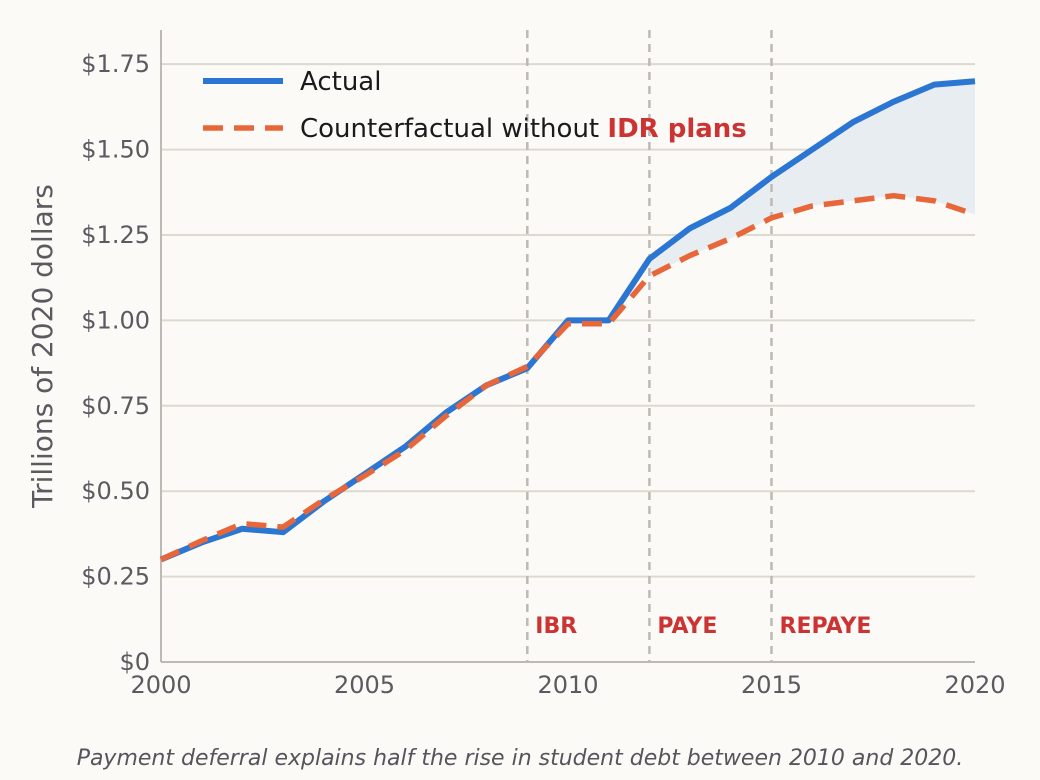 This screenshot has width=1040, height=780. I want to click on legend: Actual Counterfactual without IDR plans, so click(475, 105).